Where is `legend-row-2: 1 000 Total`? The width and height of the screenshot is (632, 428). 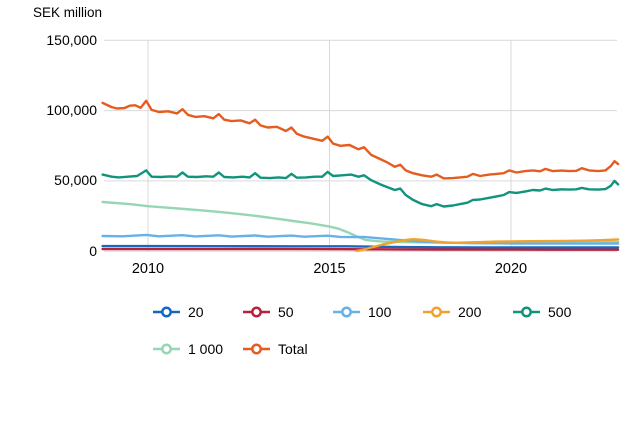
legend-row-2: 1 000 Total is located at coordinates (230, 348).